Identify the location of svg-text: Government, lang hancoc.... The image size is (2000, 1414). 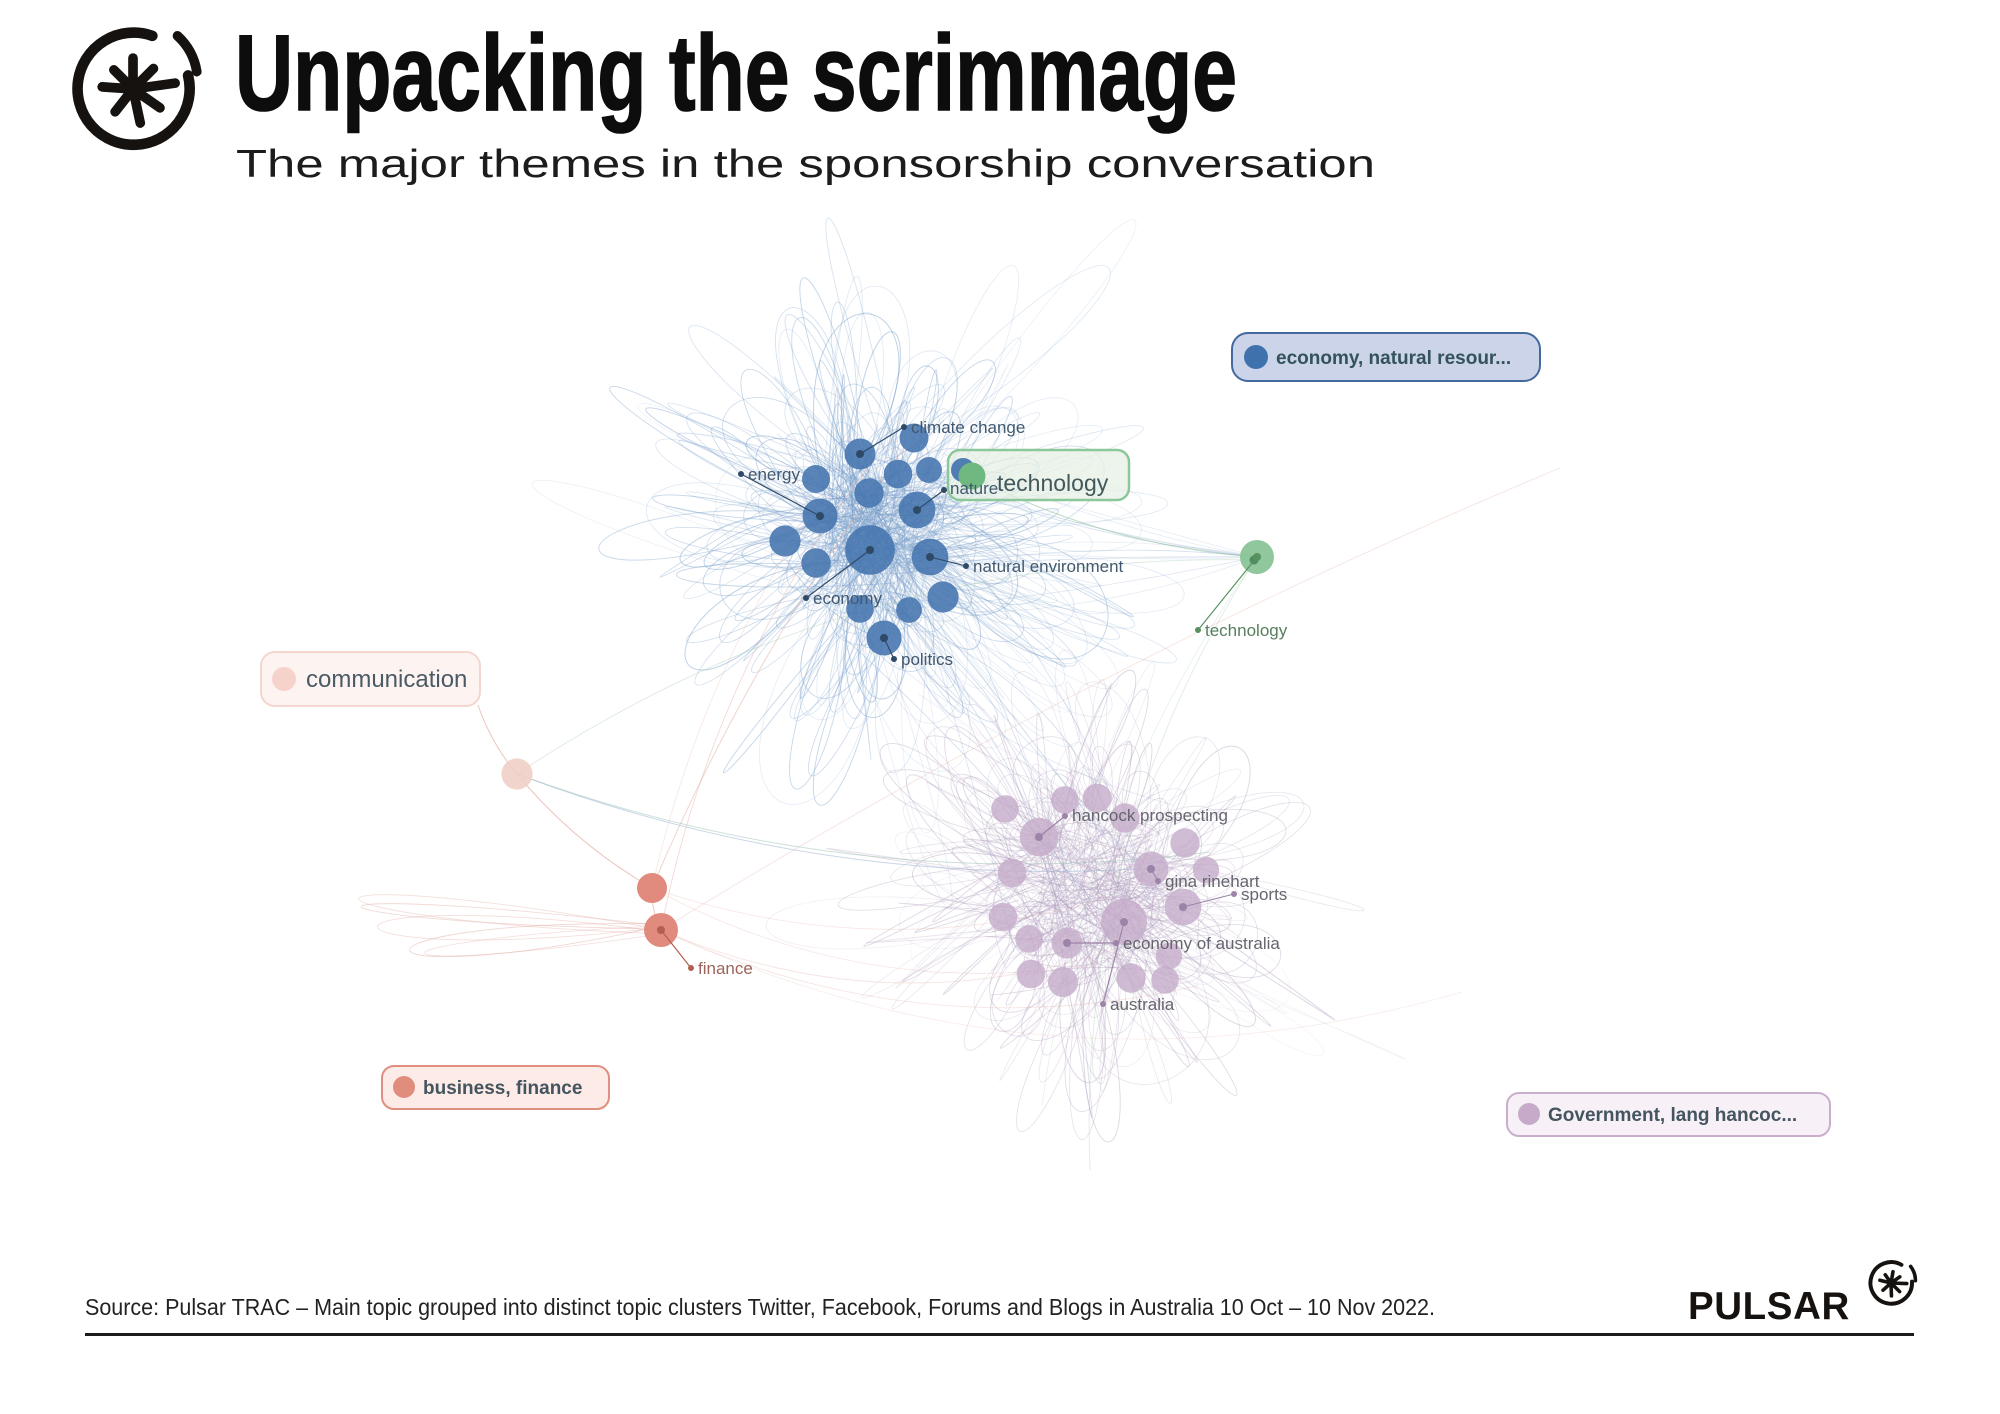
(1672, 1115).